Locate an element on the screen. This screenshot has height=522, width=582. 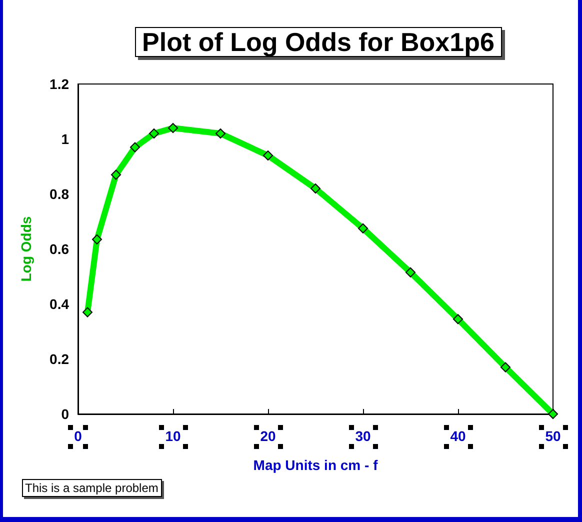
y-tick-label: 0.6 is located at coordinates (60, 249).